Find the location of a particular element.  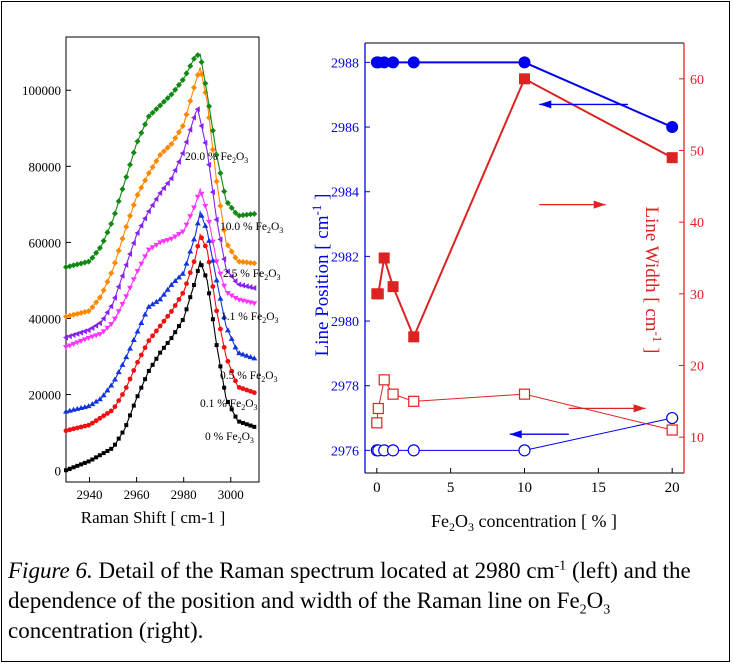

left-xtick-label: 3000 is located at coordinates (231, 494).